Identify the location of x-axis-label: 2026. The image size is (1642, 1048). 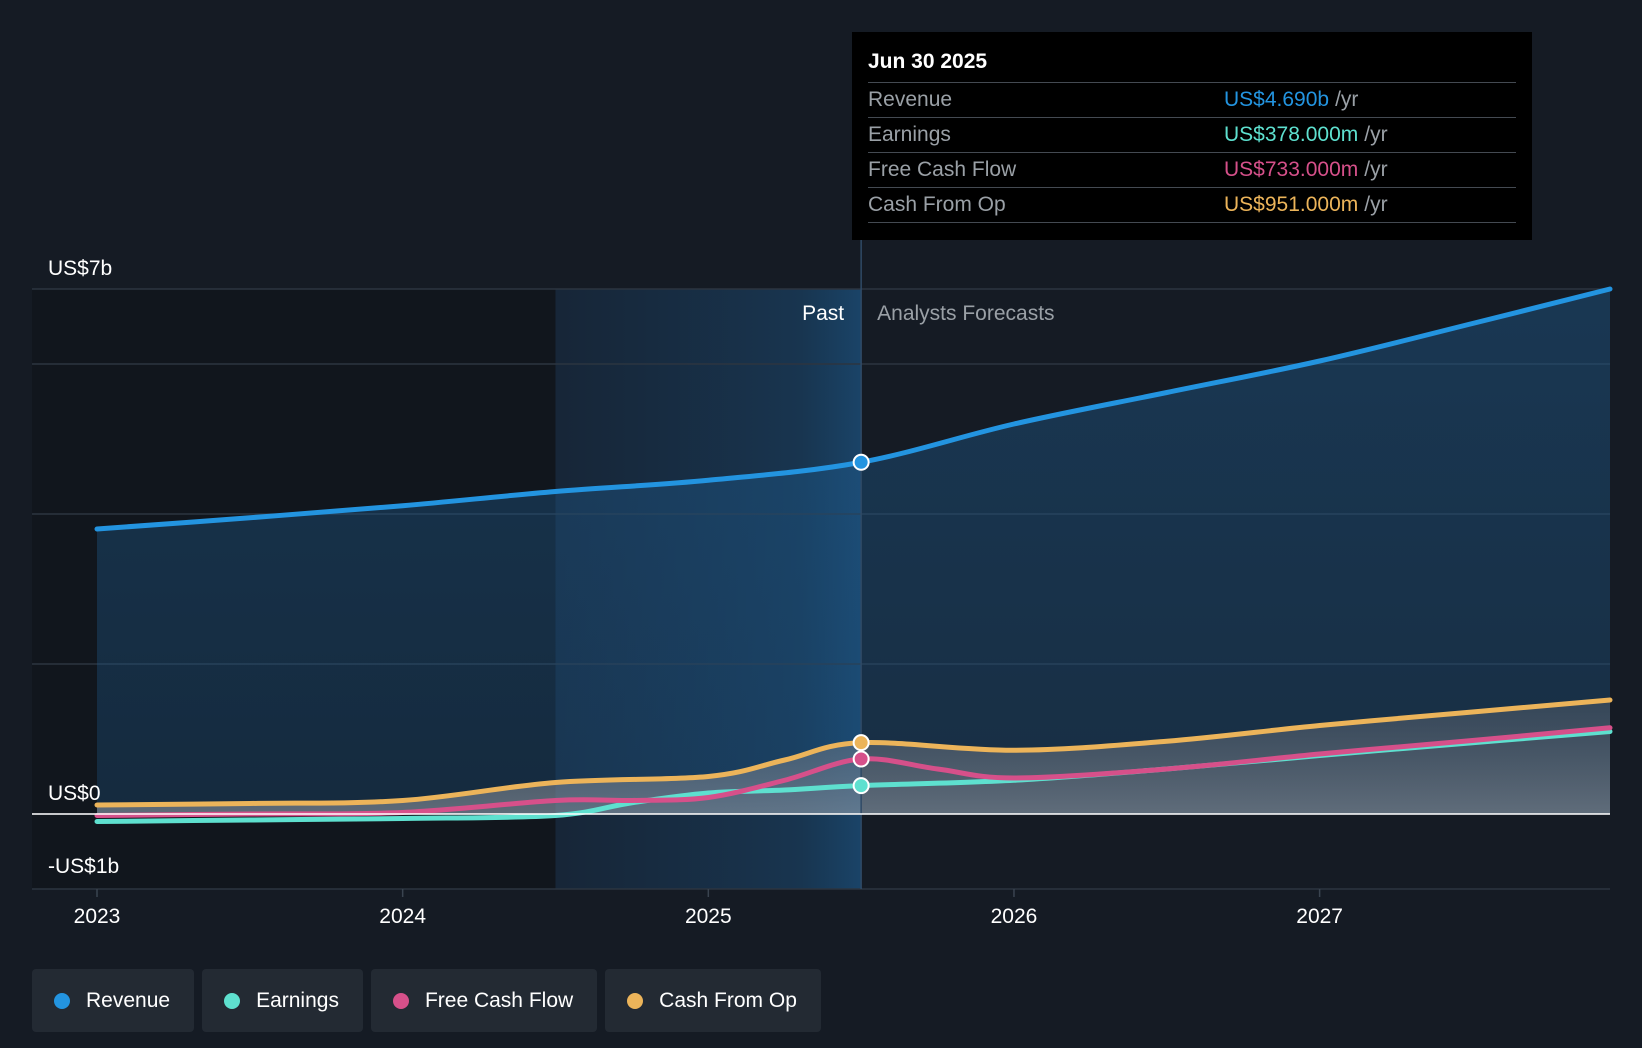
(1014, 916).